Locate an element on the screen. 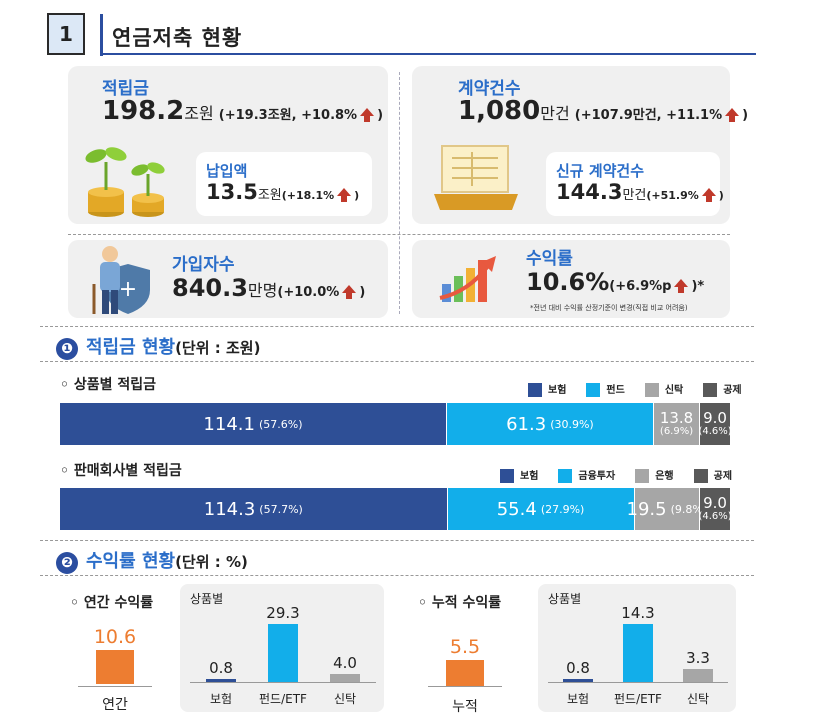 This screenshot has width=818, height=720. by-product-segment-1: 61.3 (30.9%) is located at coordinates (549, 424).